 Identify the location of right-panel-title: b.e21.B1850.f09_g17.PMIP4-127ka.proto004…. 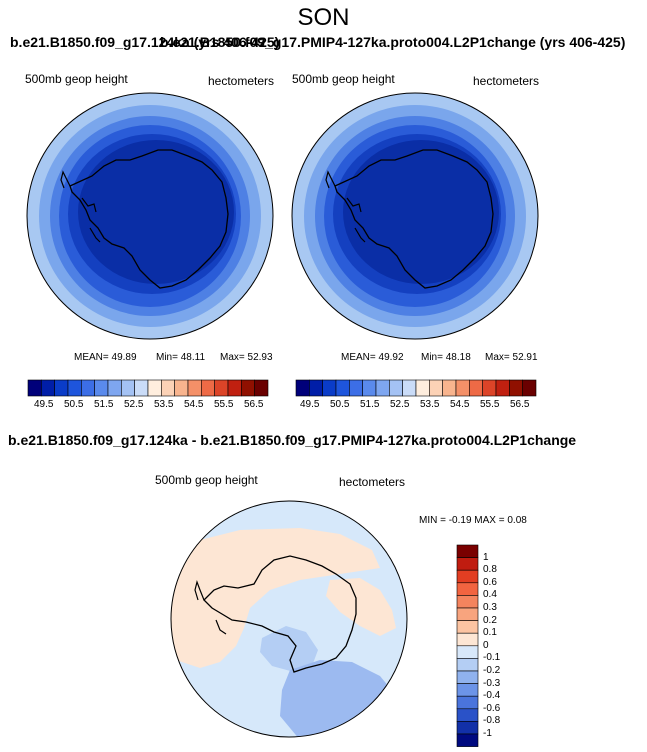
(393, 42).